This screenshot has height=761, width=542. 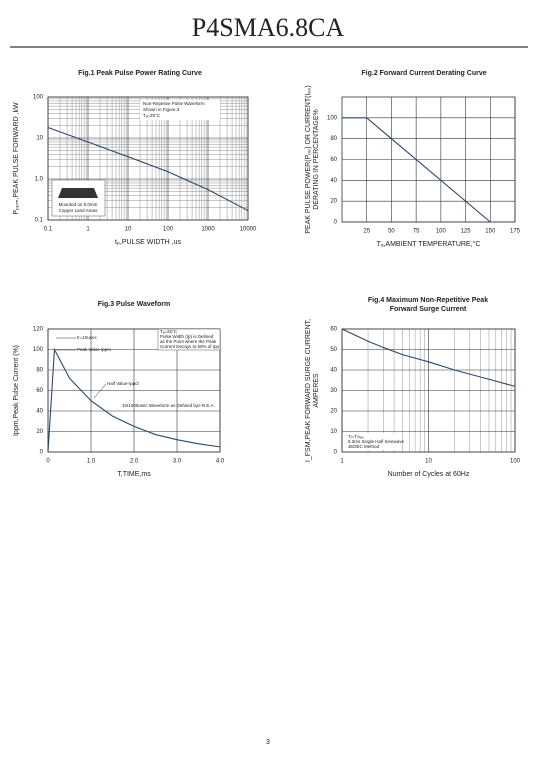 I want to click on x-tick-label: 2.0, so click(x=134, y=462).